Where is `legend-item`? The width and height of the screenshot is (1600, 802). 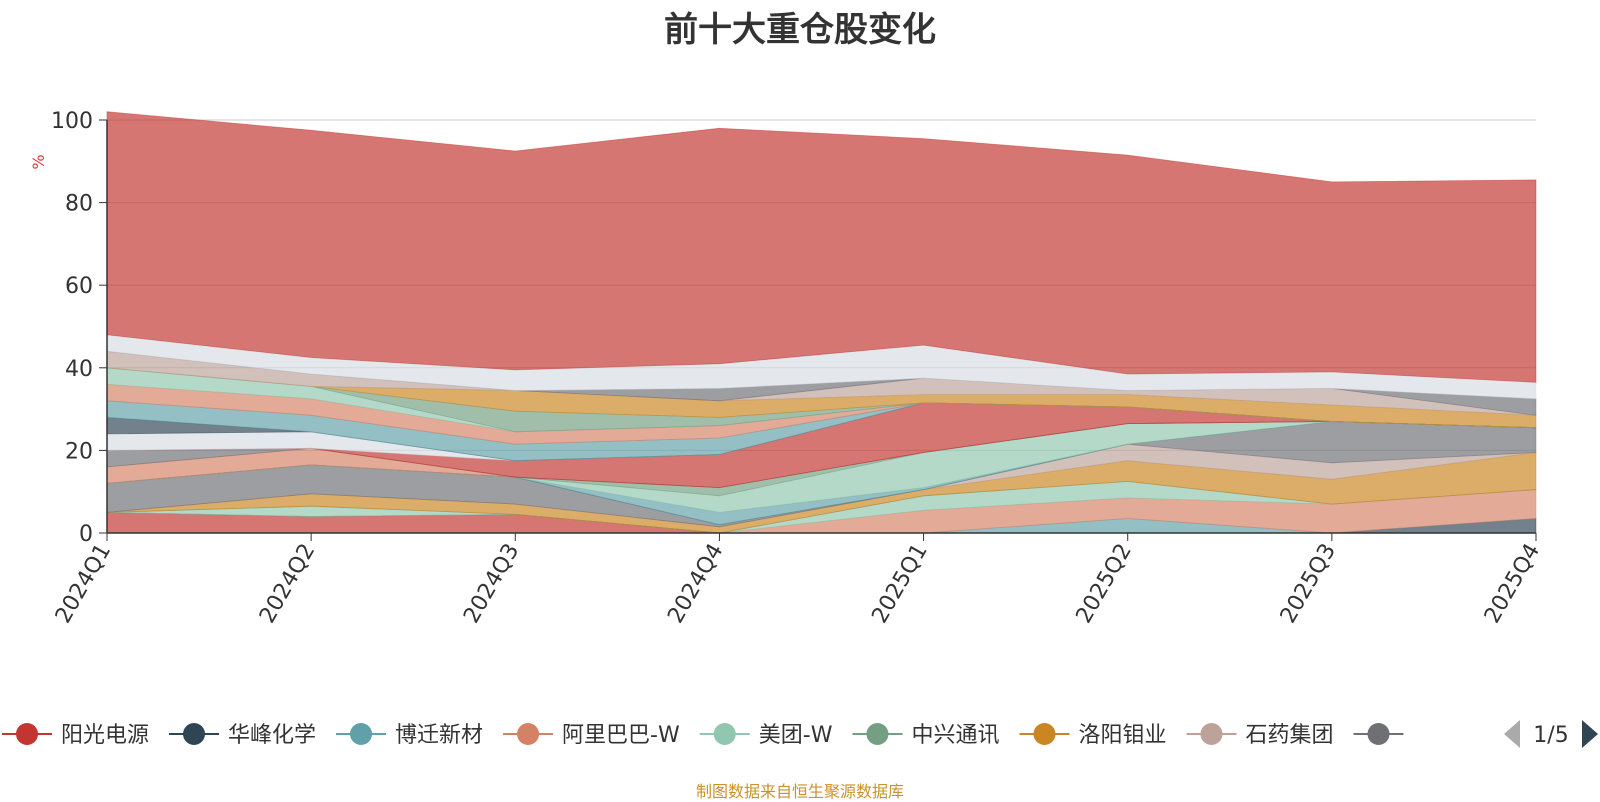
legend-item is located at coordinates (1378, 734).